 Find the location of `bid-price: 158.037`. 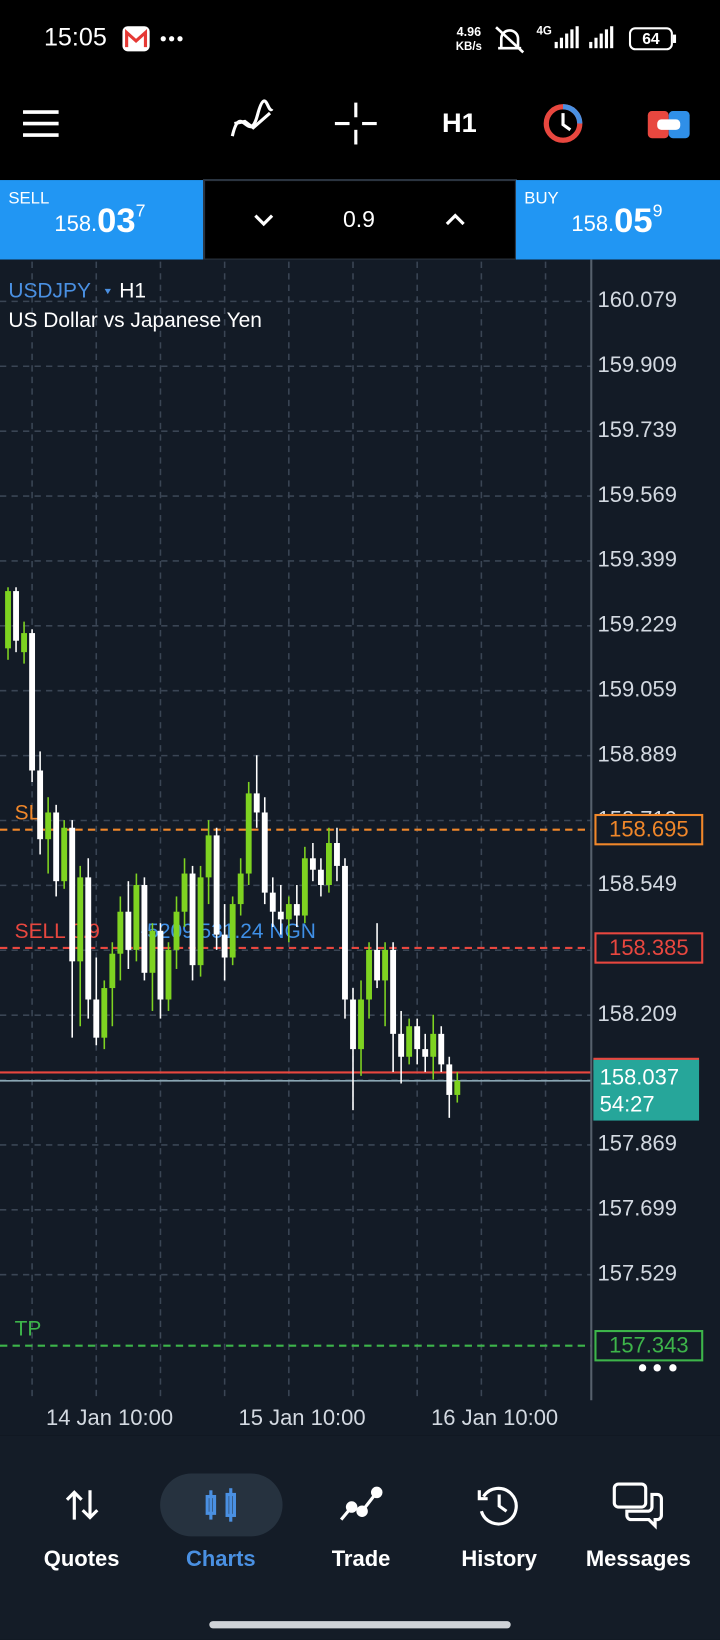

bid-price: 158.037 is located at coordinates (639, 1077).